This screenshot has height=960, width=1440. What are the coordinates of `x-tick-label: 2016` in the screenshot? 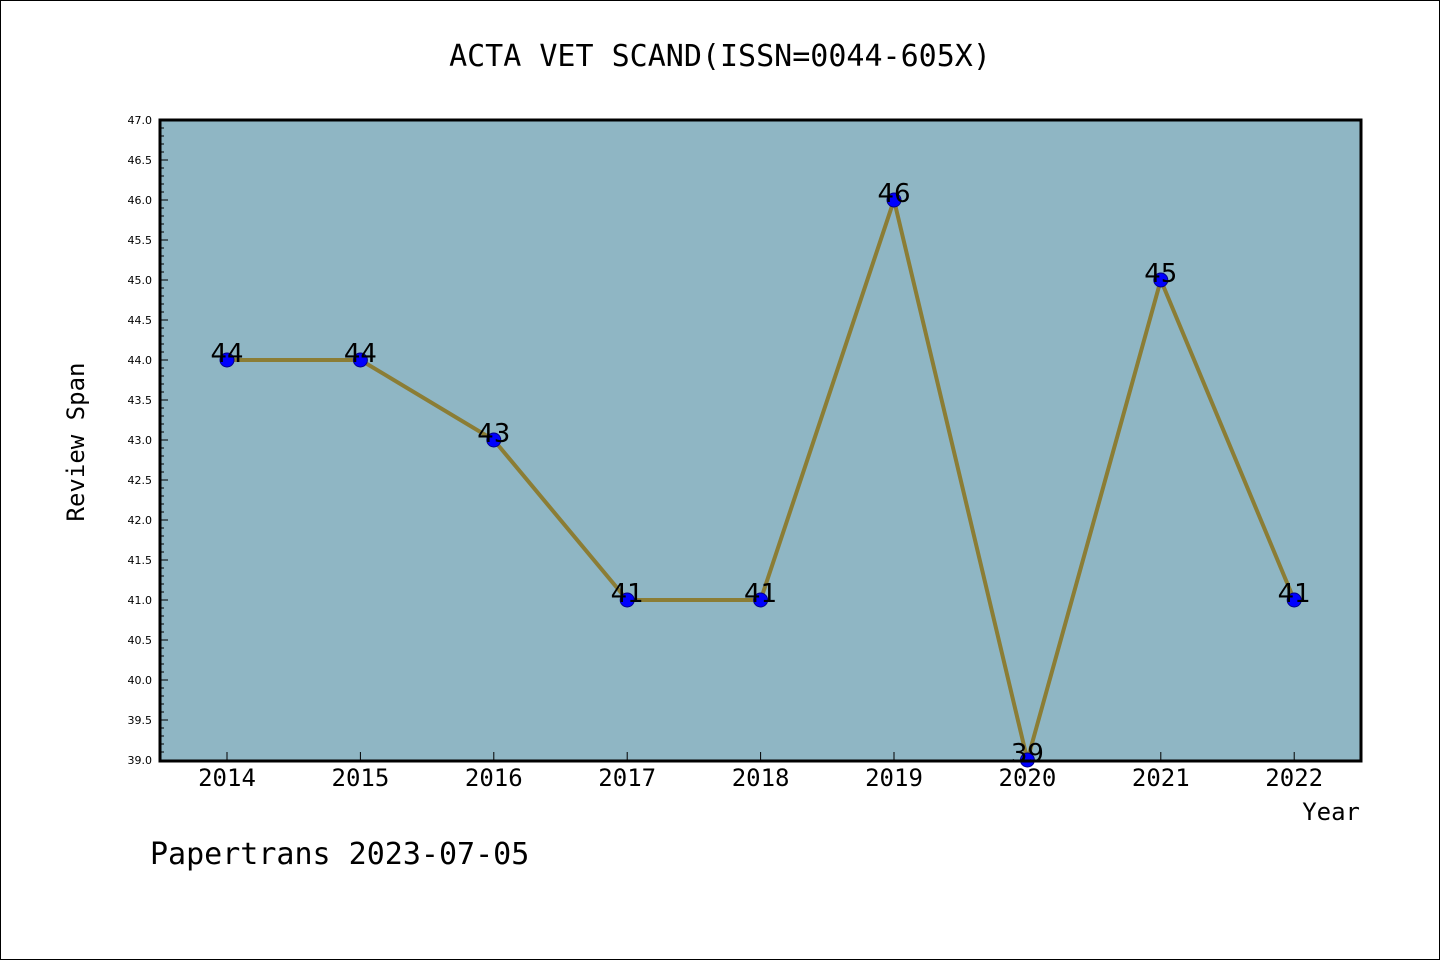 It's located at (494, 778).